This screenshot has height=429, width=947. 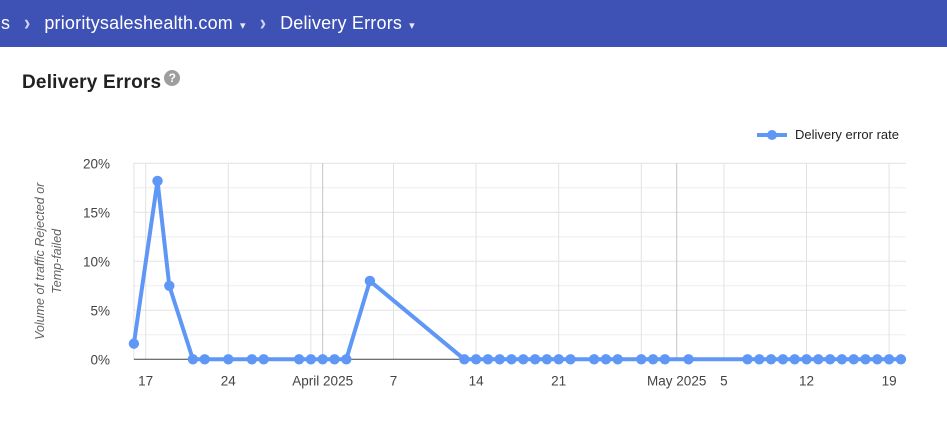 I want to click on y-axis-title: Temp-failed, so click(x=57, y=261).